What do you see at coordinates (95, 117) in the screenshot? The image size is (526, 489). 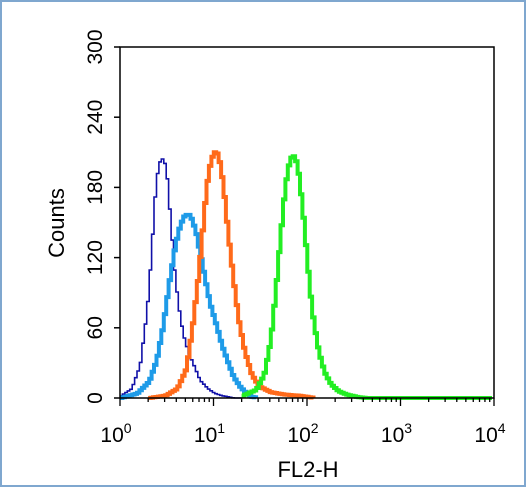 I see `y-tick-label: 240` at bounding box center [95, 117].